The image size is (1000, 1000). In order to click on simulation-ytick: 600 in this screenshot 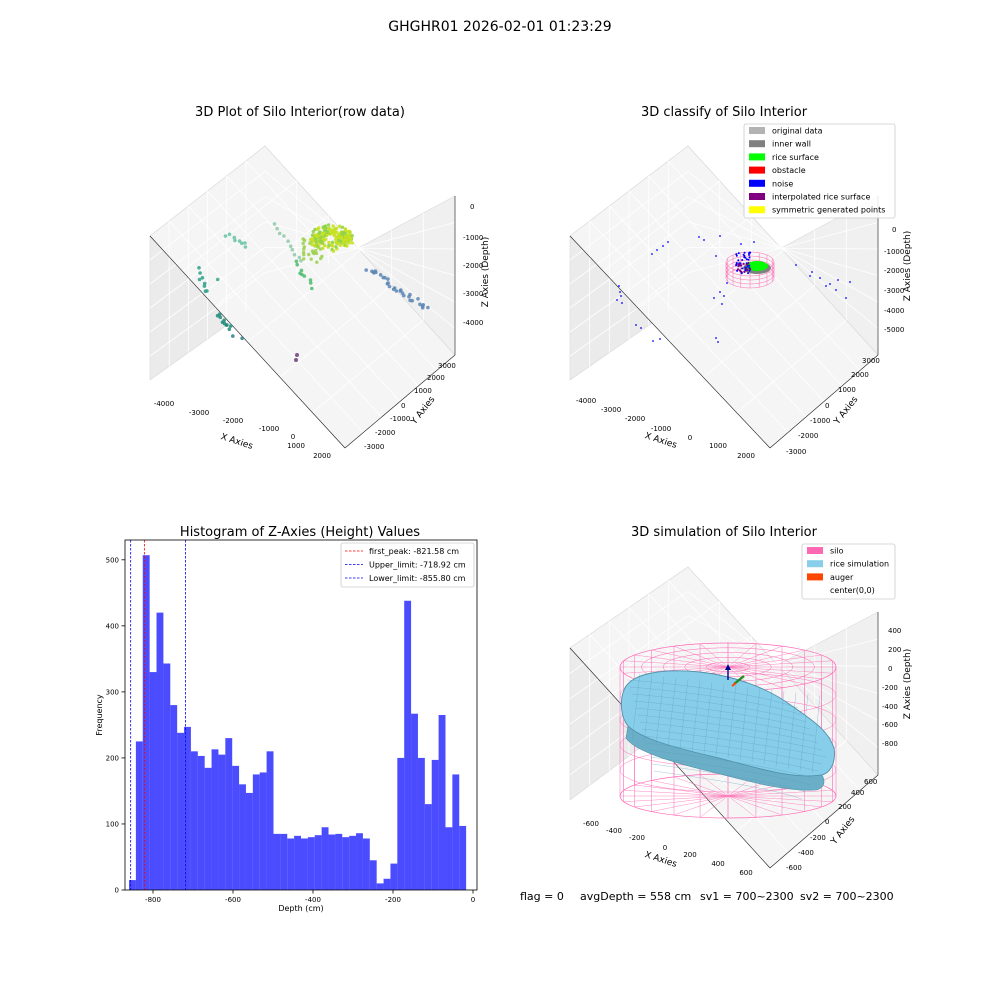, I will do `click(870, 782)`.